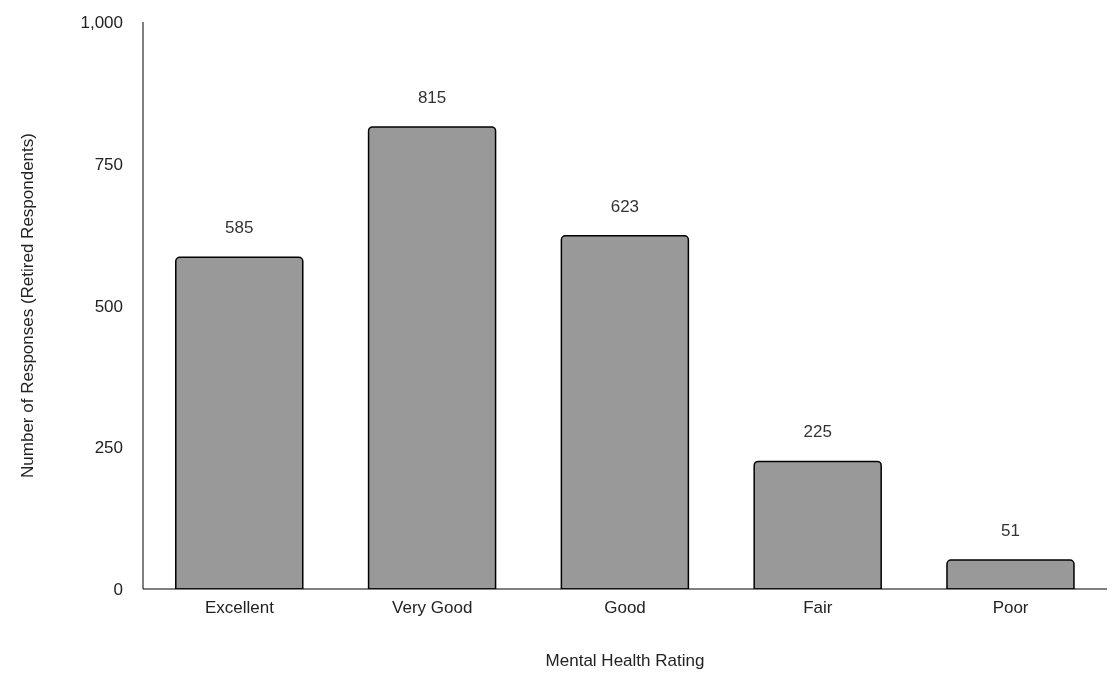 The width and height of the screenshot is (1115, 686). What do you see at coordinates (239, 608) in the screenshot?
I see `x-tick-label: Excellent` at bounding box center [239, 608].